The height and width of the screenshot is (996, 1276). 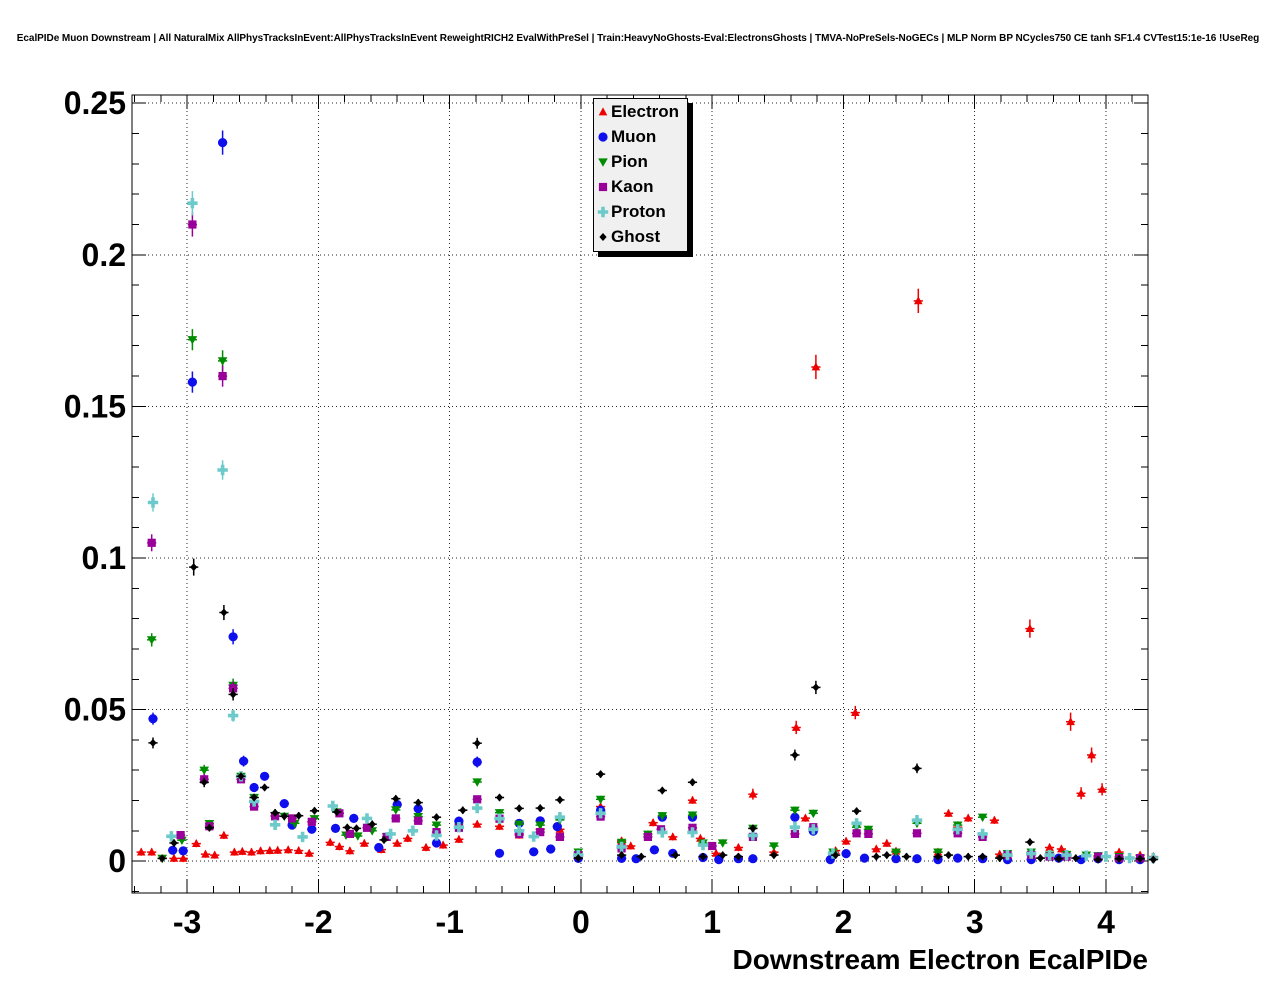 I want to click on legend-label: Pion, so click(x=629, y=161).